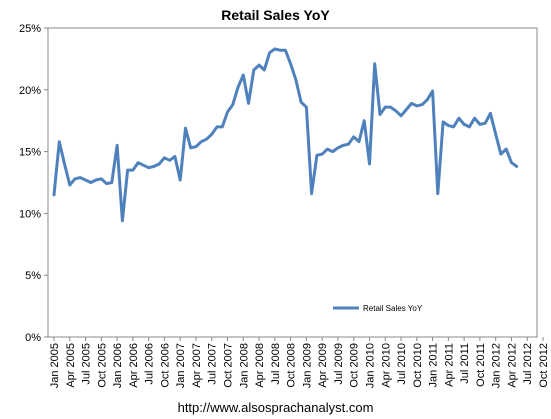  What do you see at coordinates (481, 365) in the screenshot?
I see `x-tick-label: Oct 2011` at bounding box center [481, 365].